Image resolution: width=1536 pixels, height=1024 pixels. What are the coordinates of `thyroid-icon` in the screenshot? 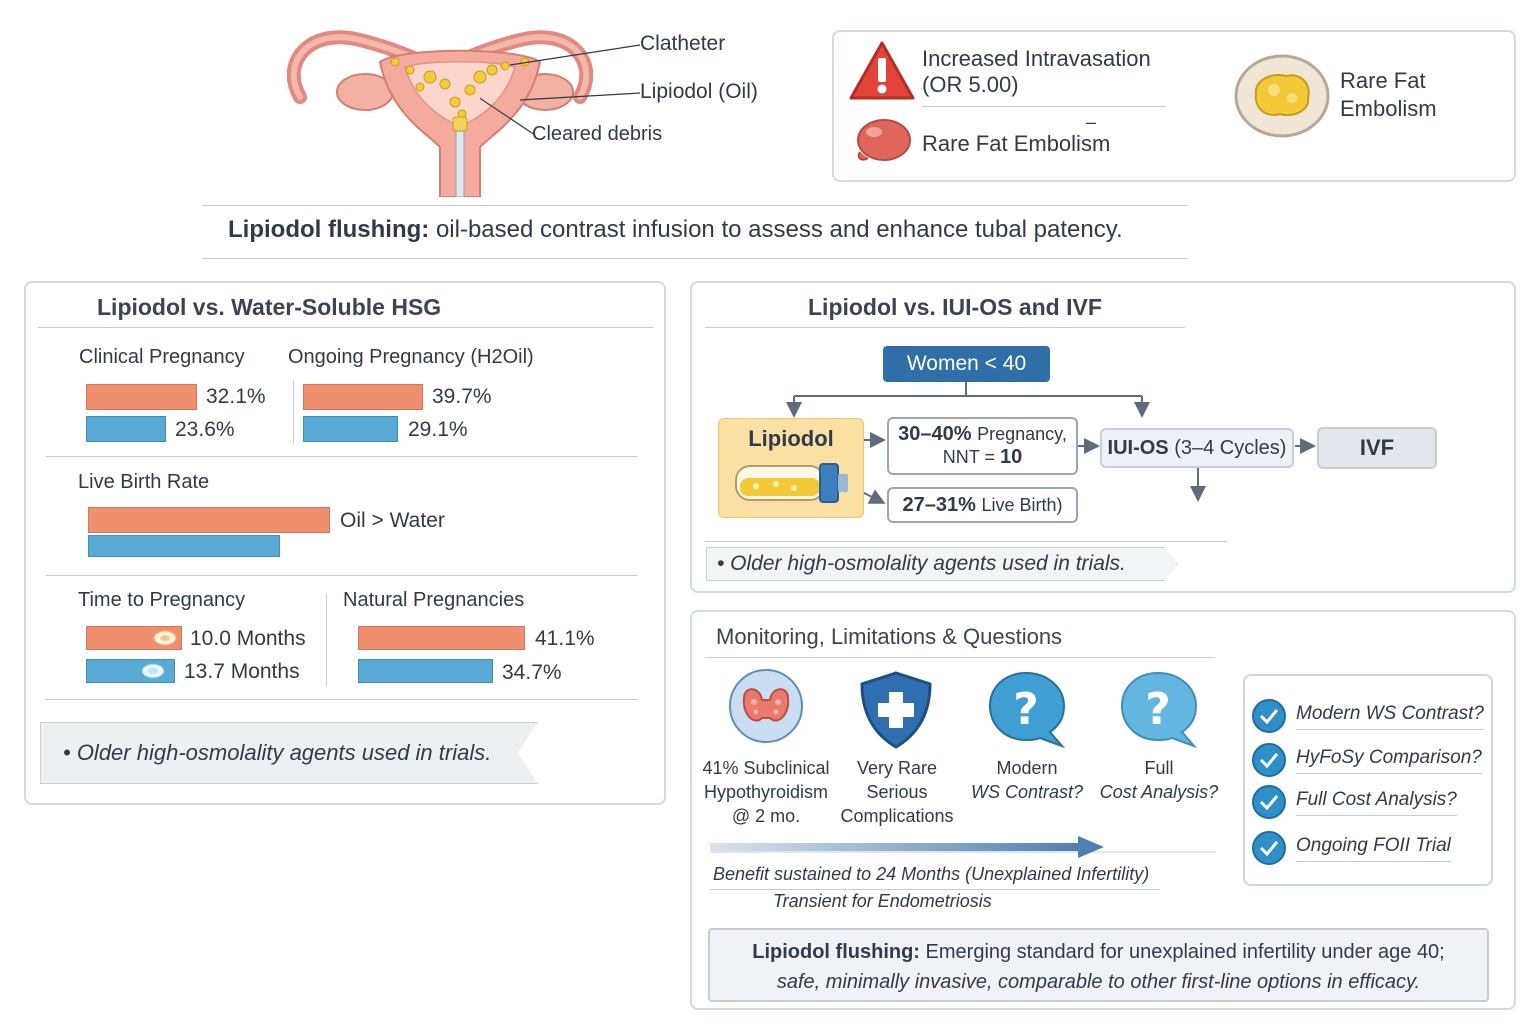 It's located at (766, 706).